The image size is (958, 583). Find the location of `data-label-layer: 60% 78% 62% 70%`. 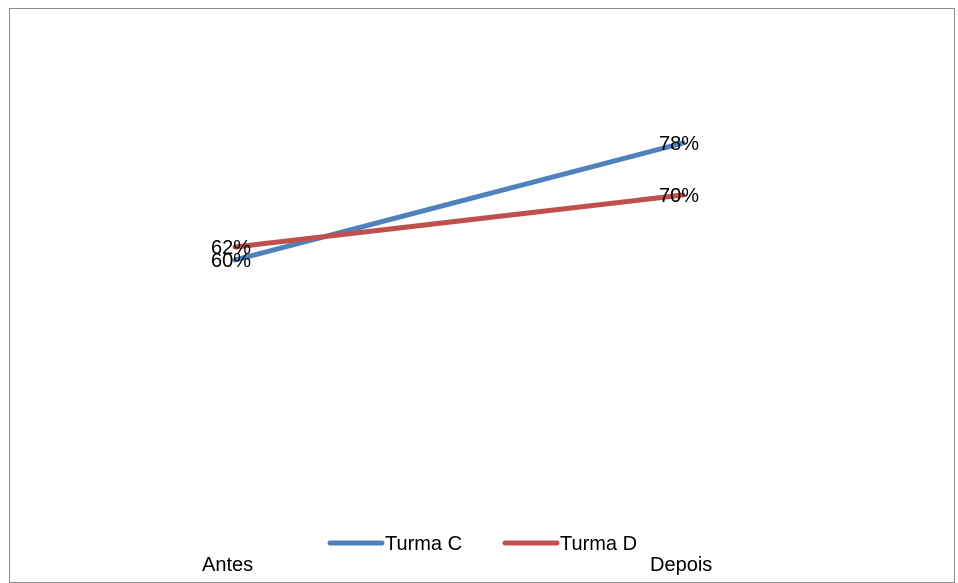

data-label-layer: 60% 78% 62% 70% is located at coordinates (455, 202).